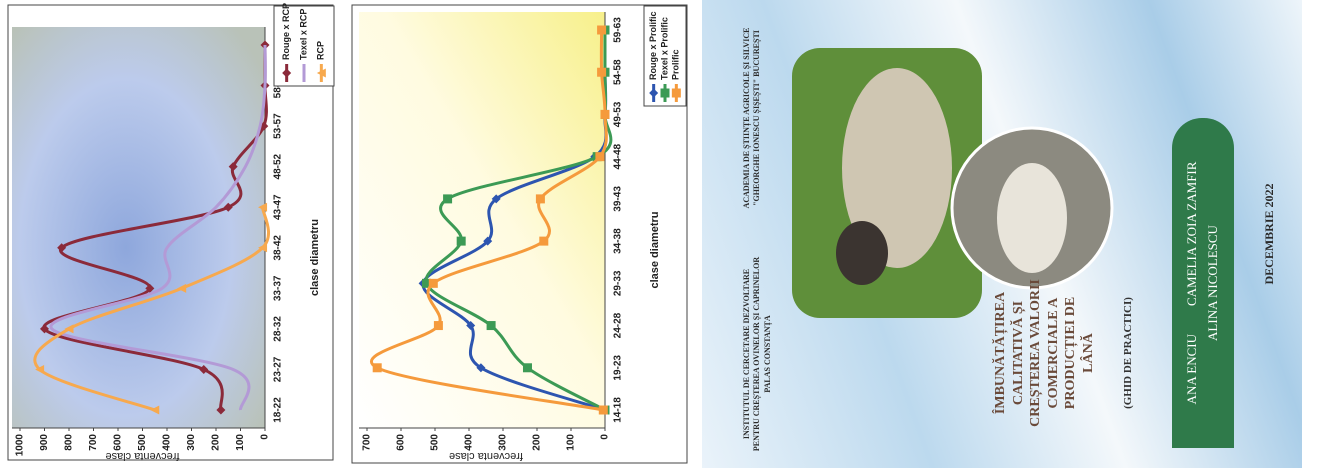 The width and height of the screenshot is (1322, 468). Describe the element at coordinates (278, 288) in the screenshot. I see `x-tick-label: 33-37` at that location.